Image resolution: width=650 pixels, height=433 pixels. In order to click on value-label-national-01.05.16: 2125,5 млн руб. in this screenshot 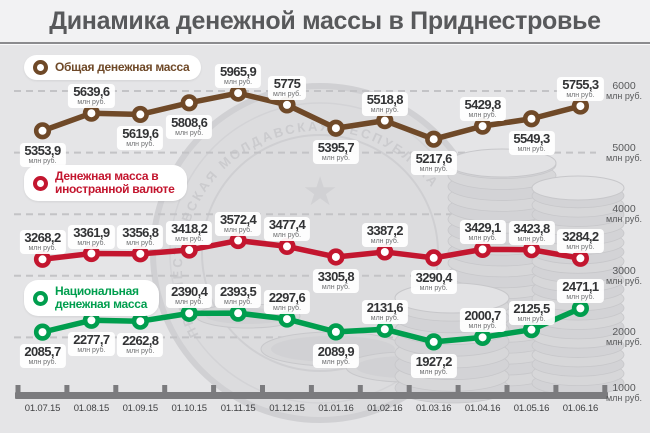, I will do `click(531, 312)`.